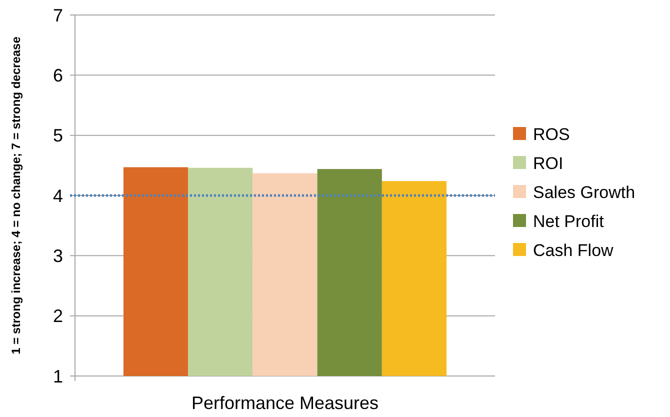 The height and width of the screenshot is (417, 670). What do you see at coordinates (57, 316) in the screenshot?
I see `y-tick-label: 2` at bounding box center [57, 316].